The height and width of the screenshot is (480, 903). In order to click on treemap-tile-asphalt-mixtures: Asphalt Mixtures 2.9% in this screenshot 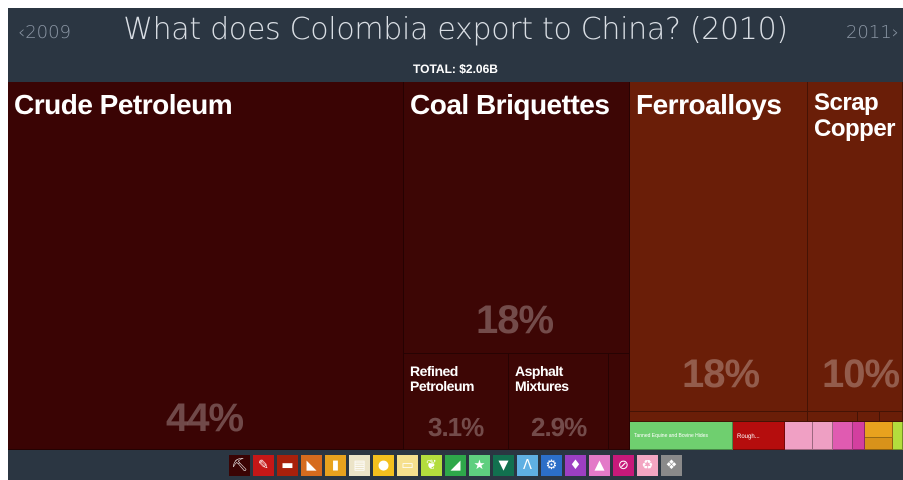, I will do `click(559, 402)`.